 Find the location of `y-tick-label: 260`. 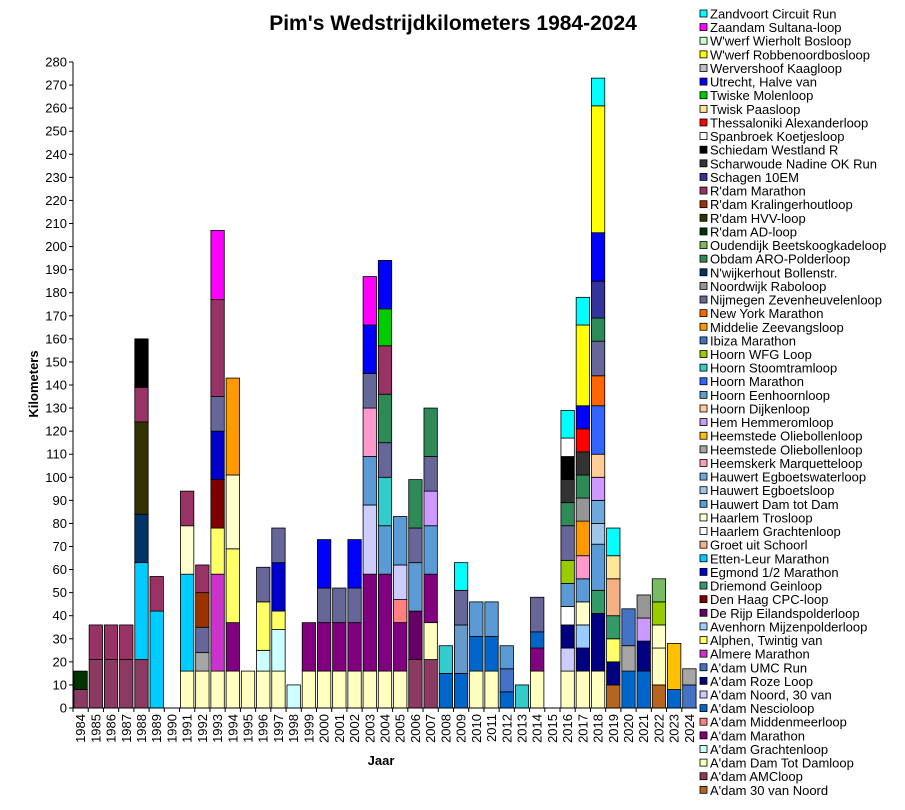

y-tick-label: 260 is located at coordinates (56, 108).